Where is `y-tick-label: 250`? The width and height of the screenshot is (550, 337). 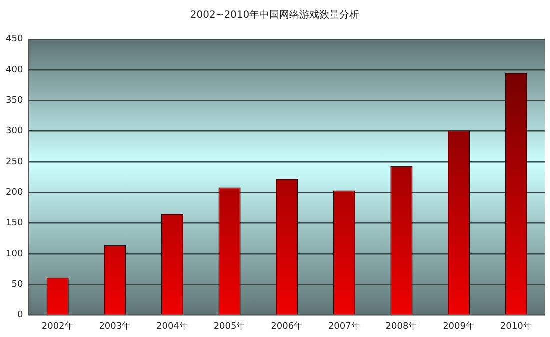 y-tick-label: 250 is located at coordinates (15, 162).